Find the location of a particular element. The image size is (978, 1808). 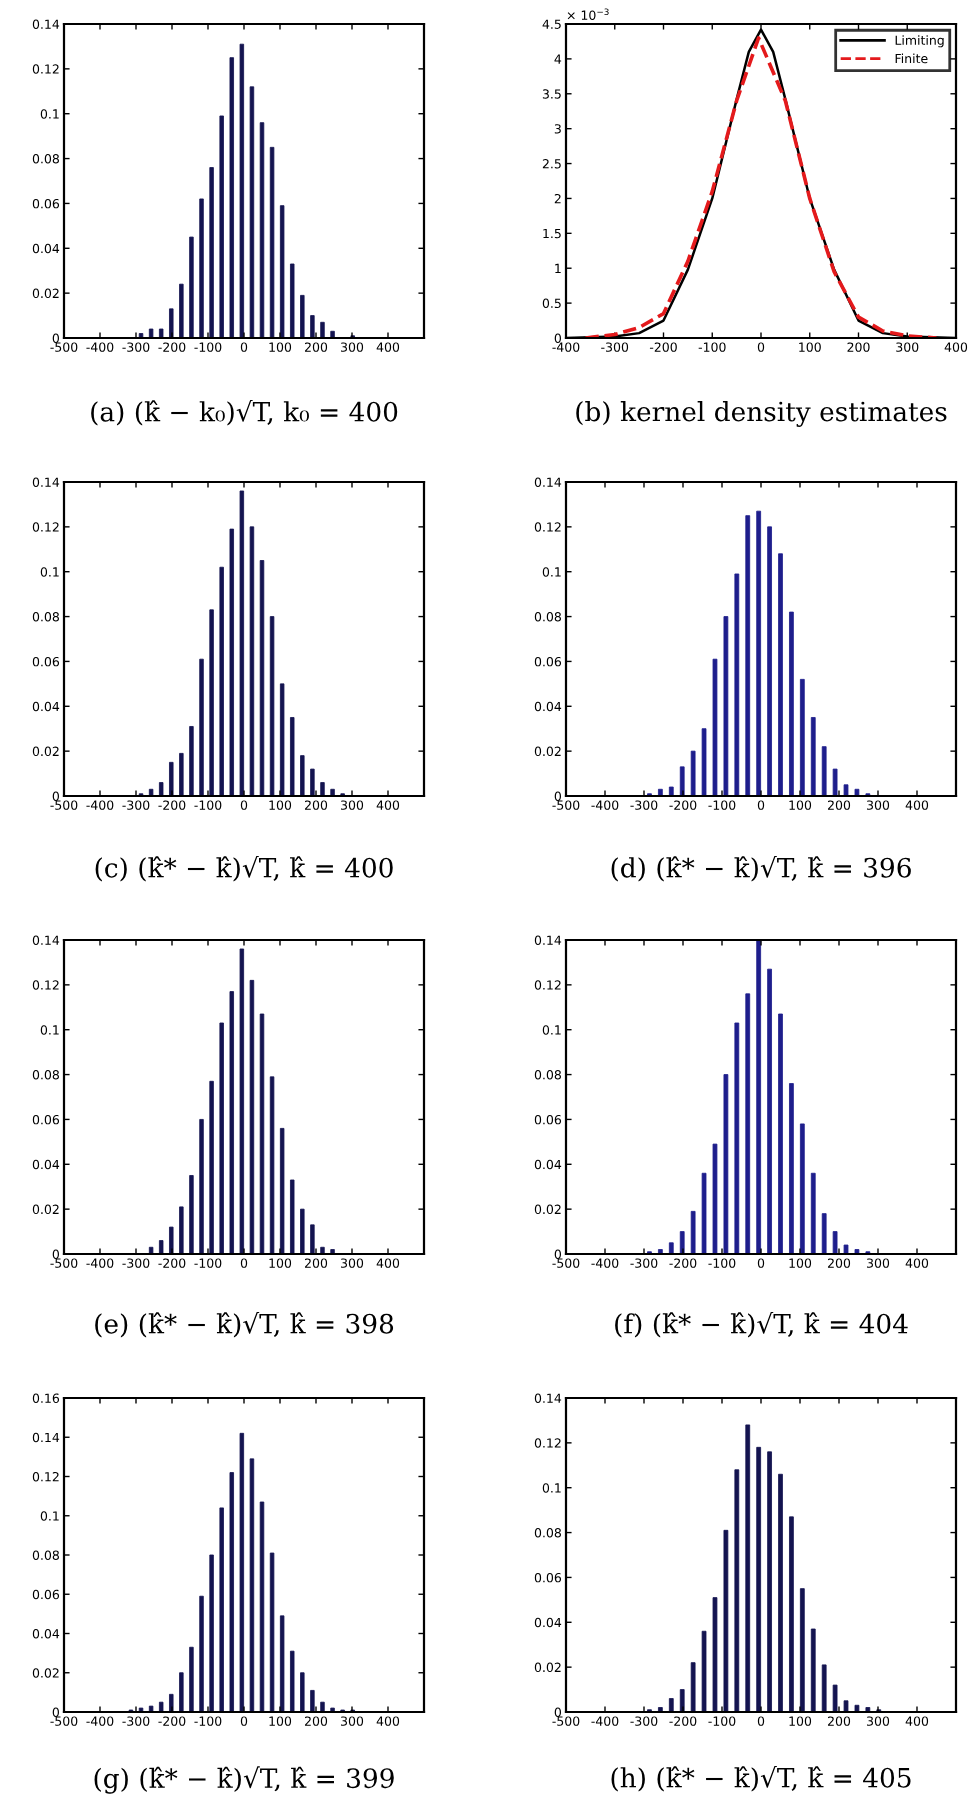

text: (b) kernel density estimates is located at coordinates (761, 414).